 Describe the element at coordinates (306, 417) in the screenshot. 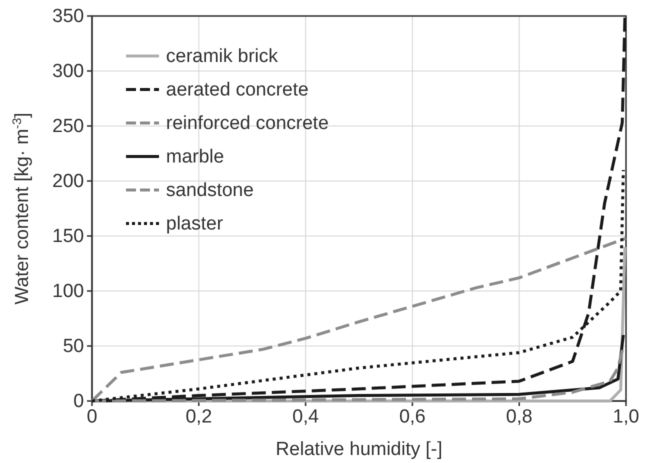

I see `x-tick-label: 0,4` at that location.